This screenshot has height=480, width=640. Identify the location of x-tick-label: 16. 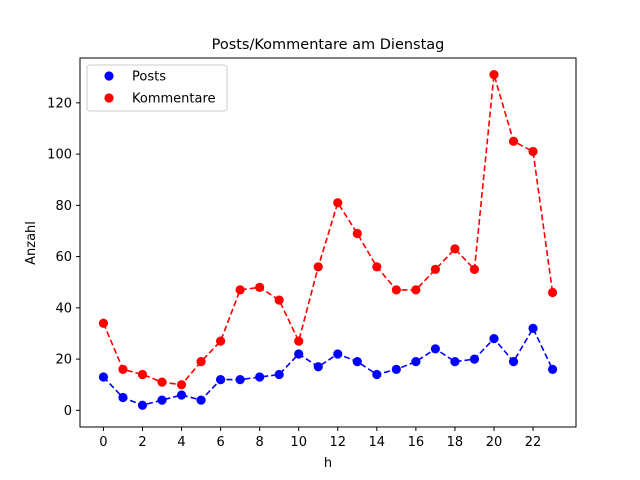
(416, 442).